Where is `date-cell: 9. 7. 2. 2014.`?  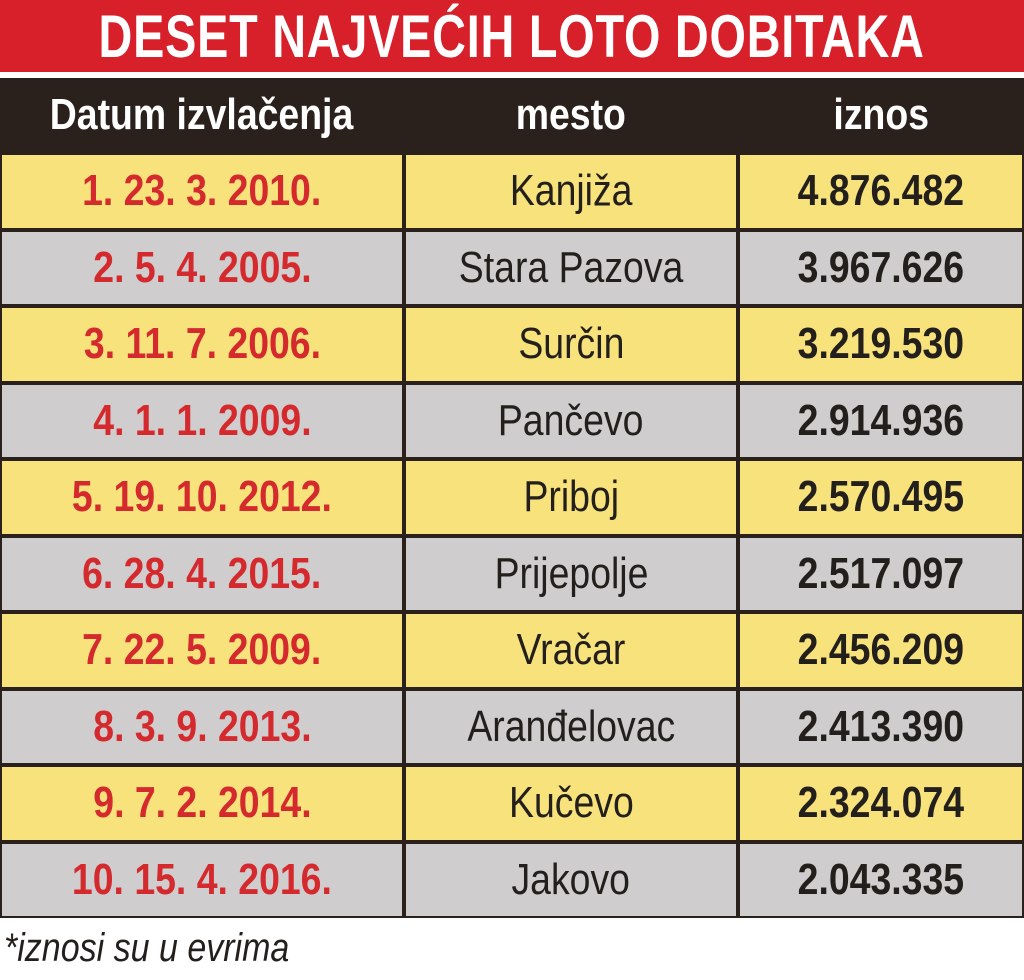
date-cell: 9. 7. 2. 2014. is located at coordinates (202, 803).